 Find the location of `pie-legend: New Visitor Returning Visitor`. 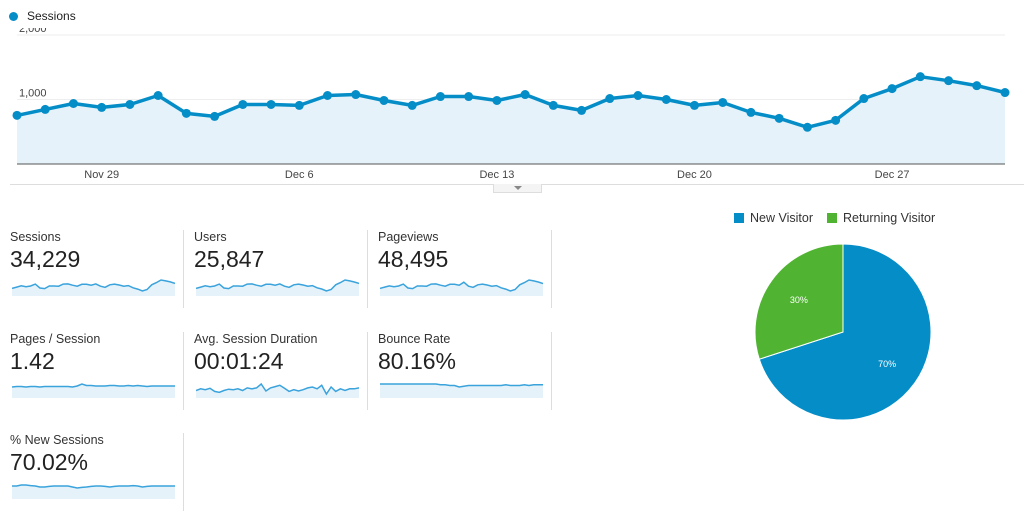

pie-legend: New Visitor Returning Visitor is located at coordinates (841, 218).